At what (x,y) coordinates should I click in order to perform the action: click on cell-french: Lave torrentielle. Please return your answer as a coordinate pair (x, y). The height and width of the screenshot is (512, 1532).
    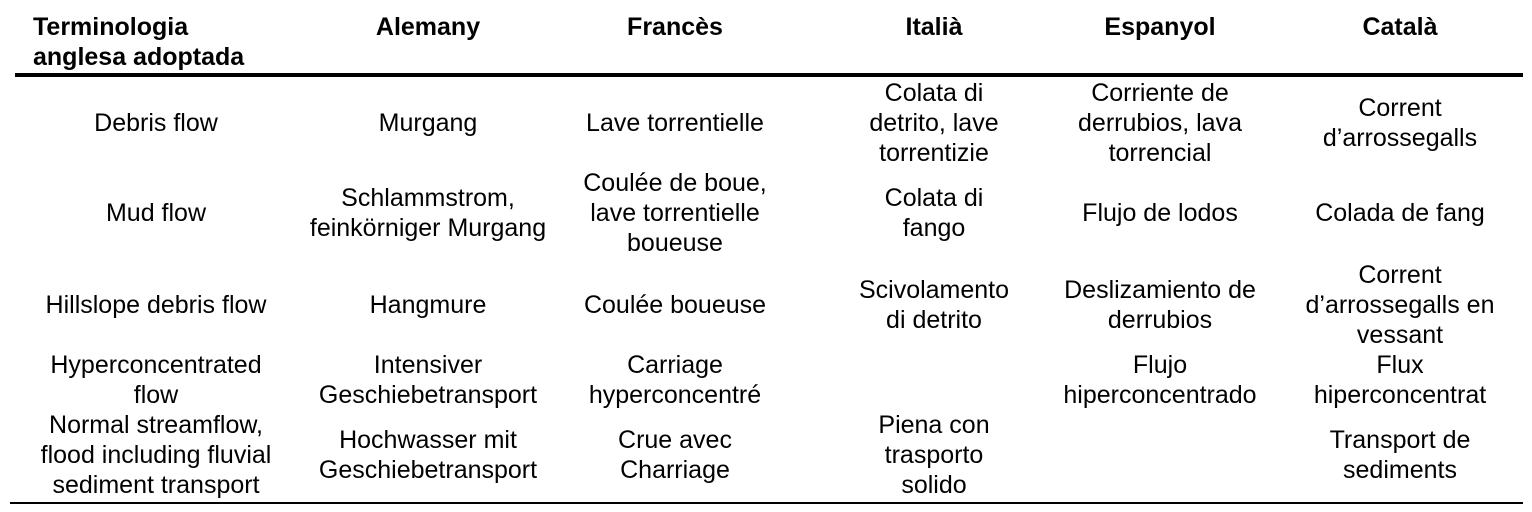
    Looking at the image, I should click on (675, 123).